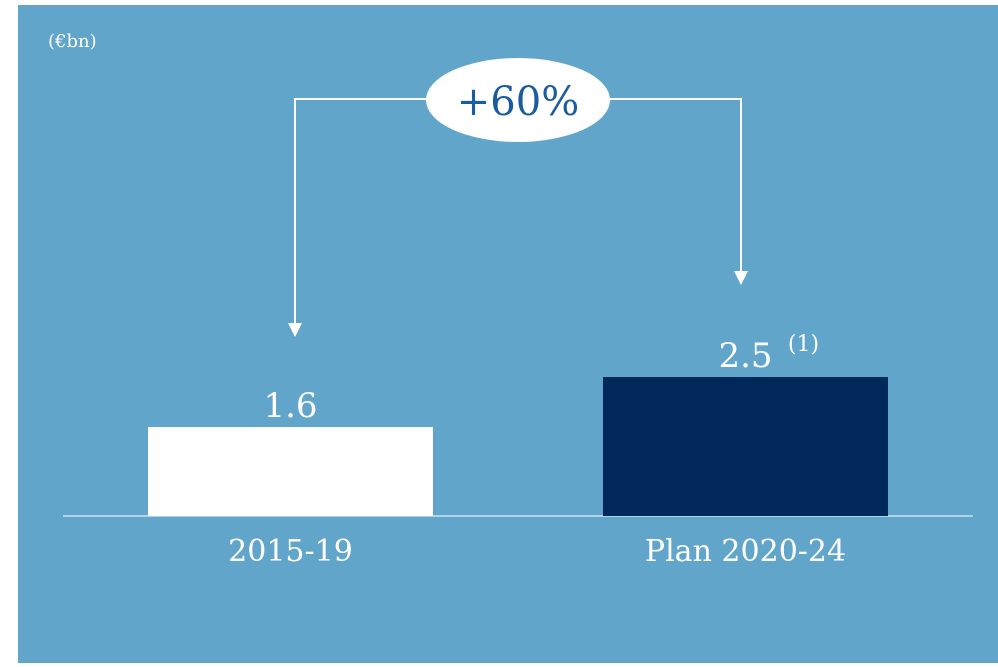  What do you see at coordinates (290, 406) in the screenshot?
I see `value-label-1: 1.6` at bounding box center [290, 406].